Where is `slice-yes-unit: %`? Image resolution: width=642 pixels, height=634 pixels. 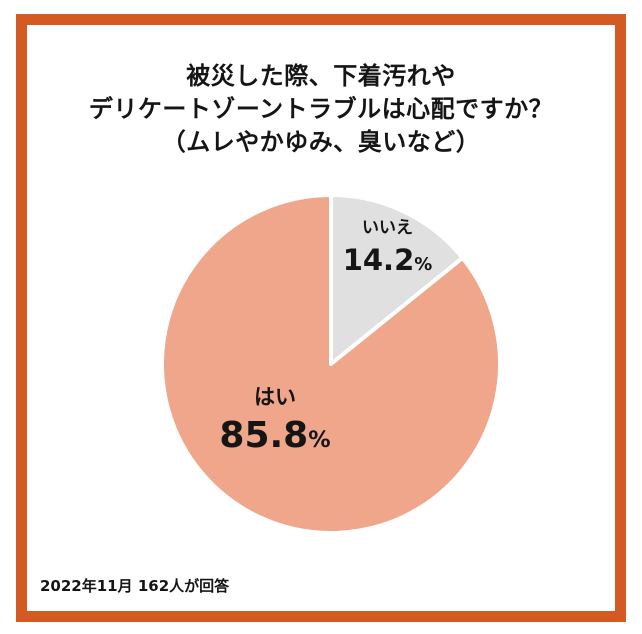 slice-yes-unit: % is located at coordinates (319, 440).